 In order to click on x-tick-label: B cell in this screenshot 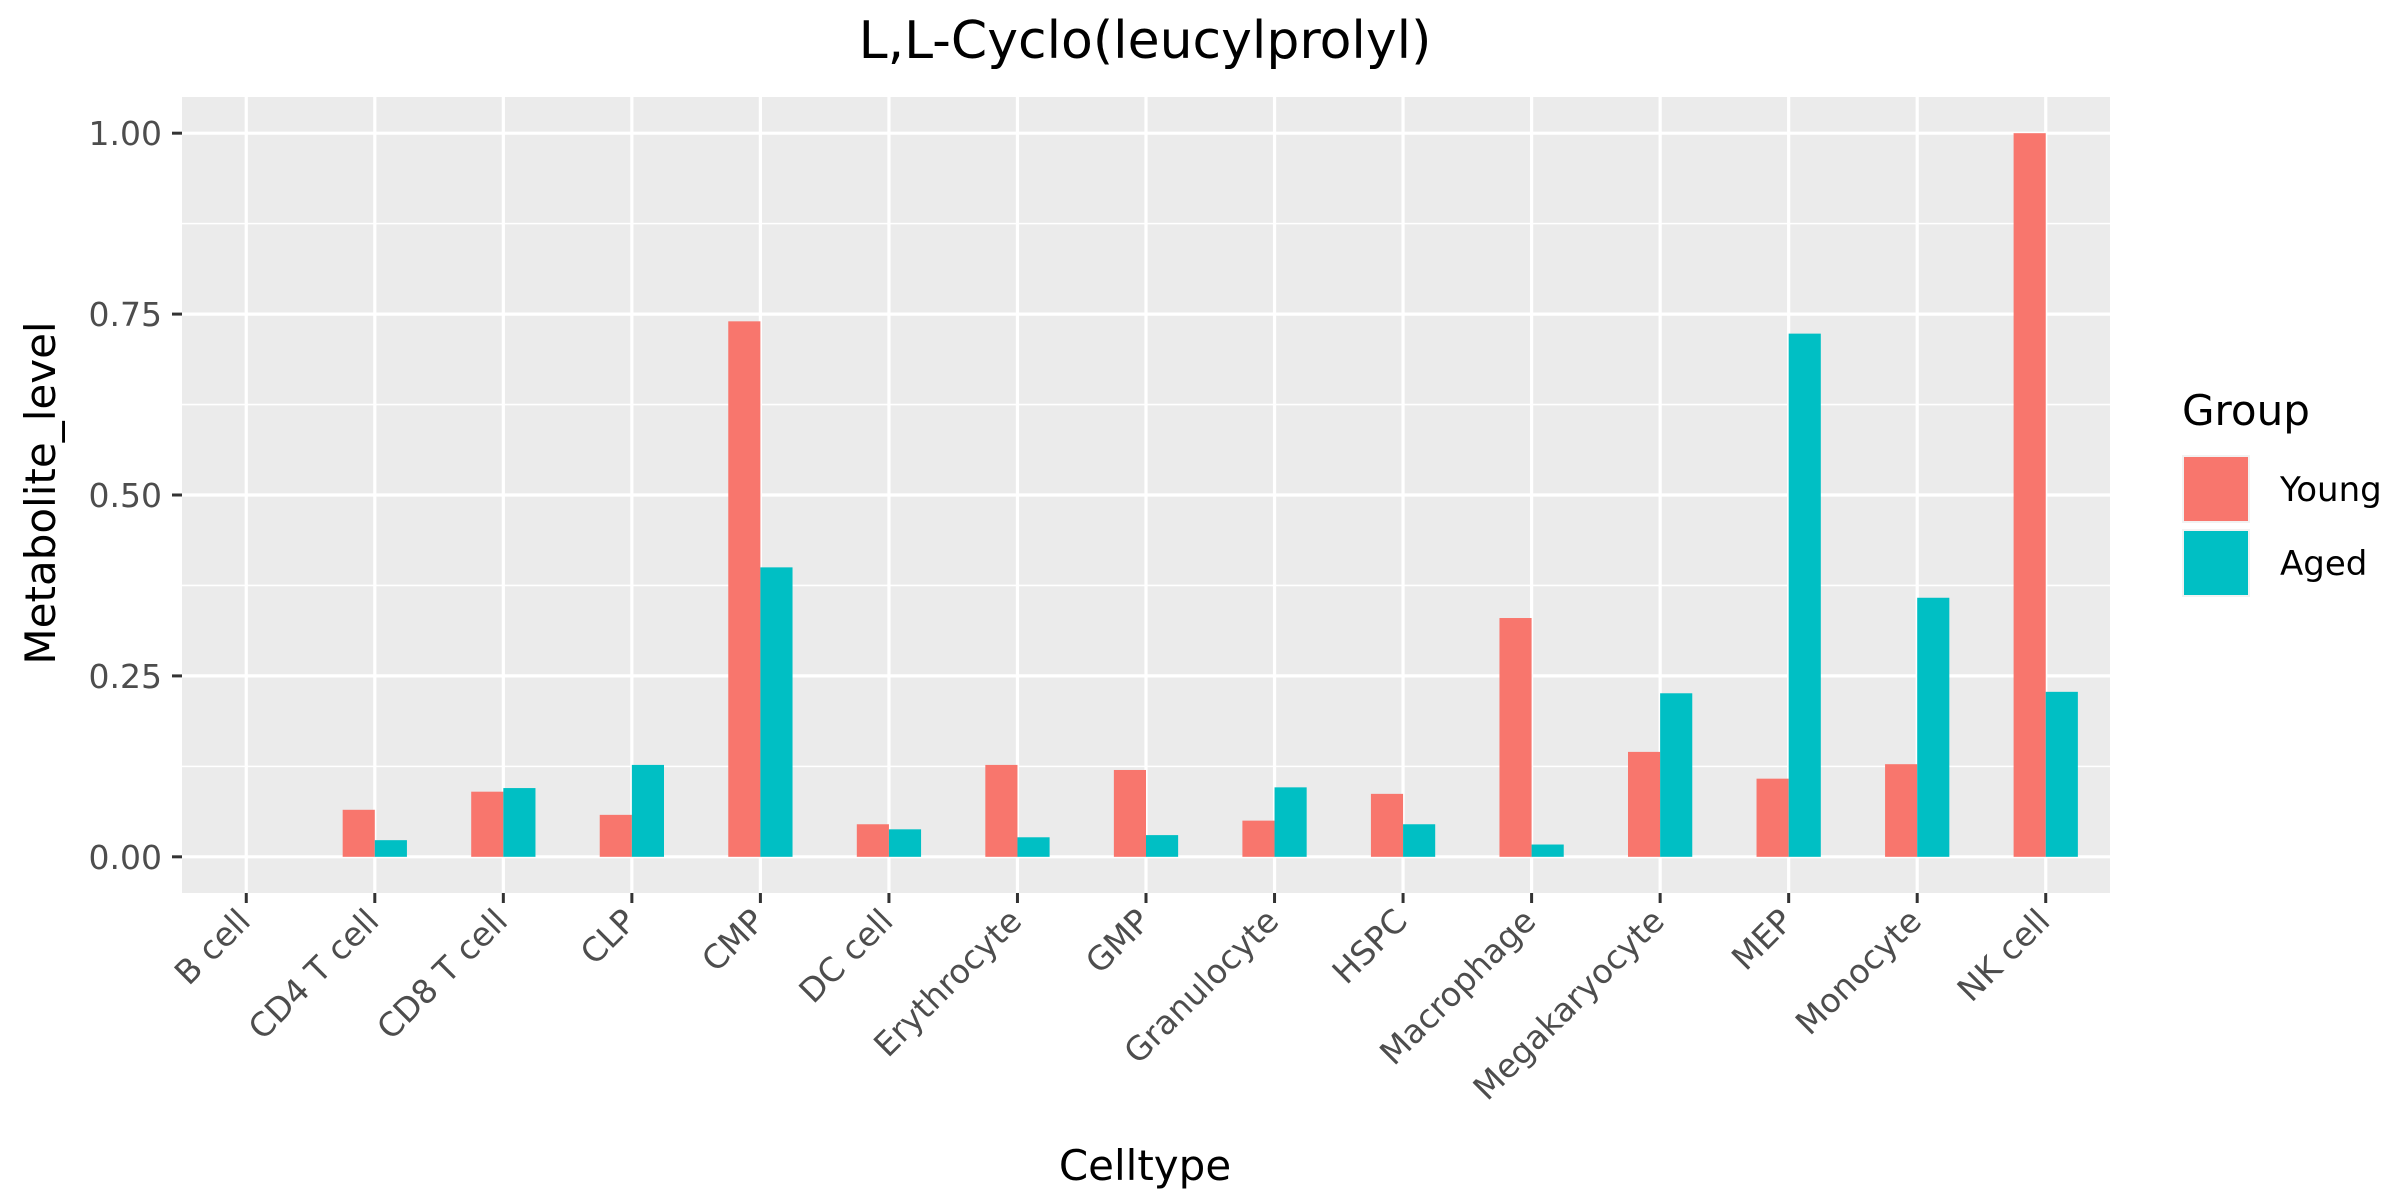, I will do `click(212, 946)`.